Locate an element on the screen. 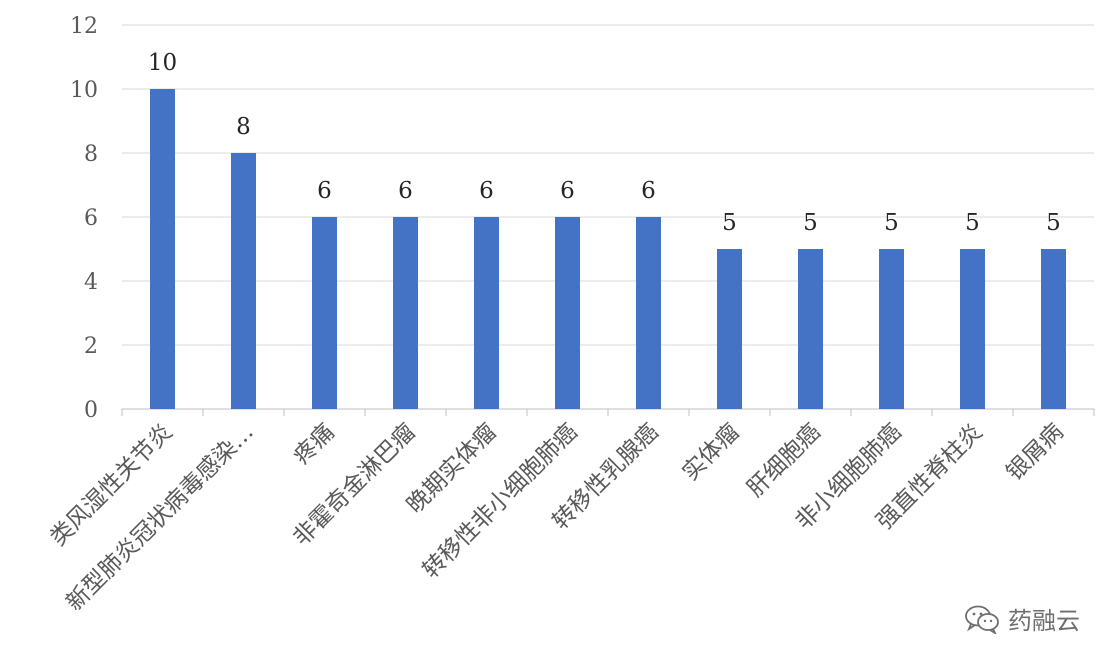  y-tick-label: 0 is located at coordinates (91, 410).